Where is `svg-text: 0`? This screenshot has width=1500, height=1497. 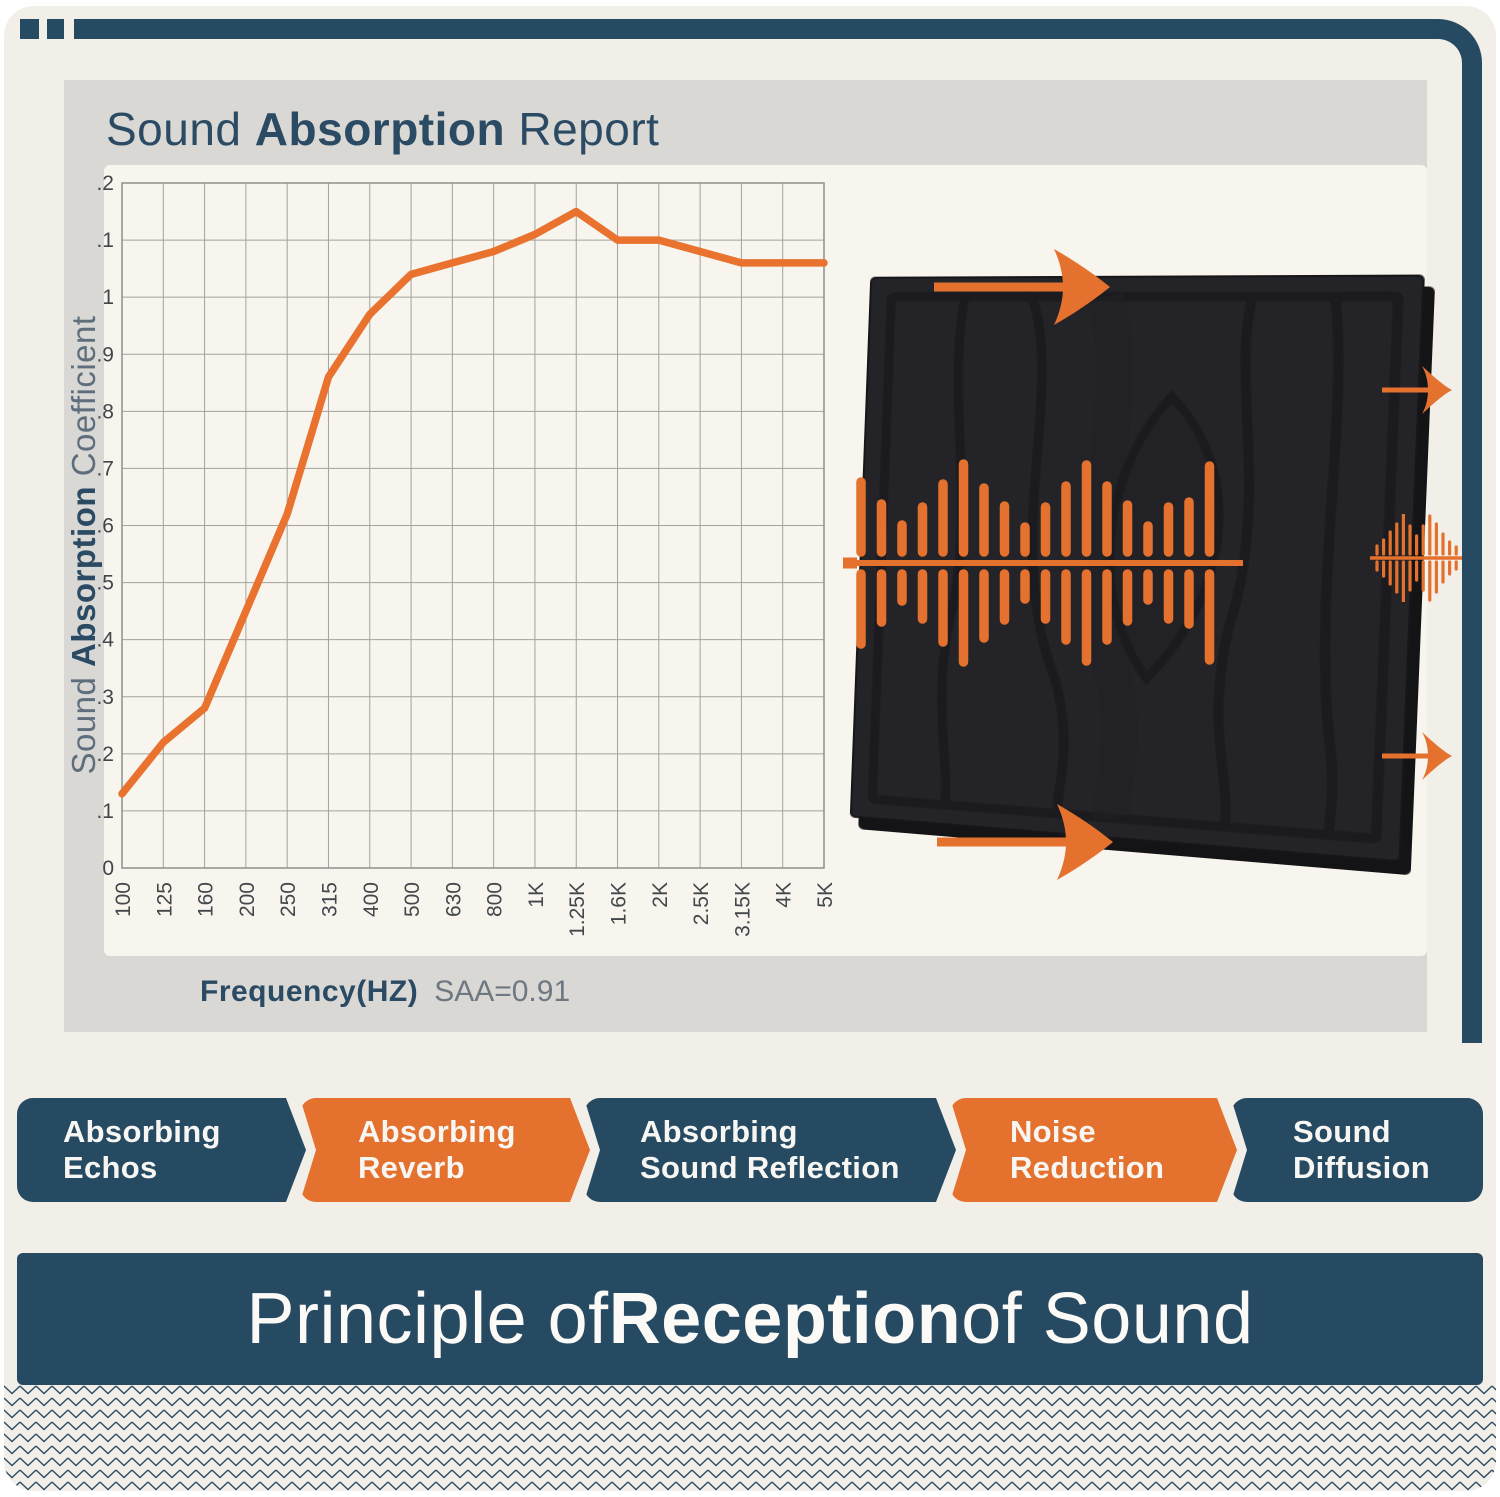 svg-text: 0 is located at coordinates (108, 868).